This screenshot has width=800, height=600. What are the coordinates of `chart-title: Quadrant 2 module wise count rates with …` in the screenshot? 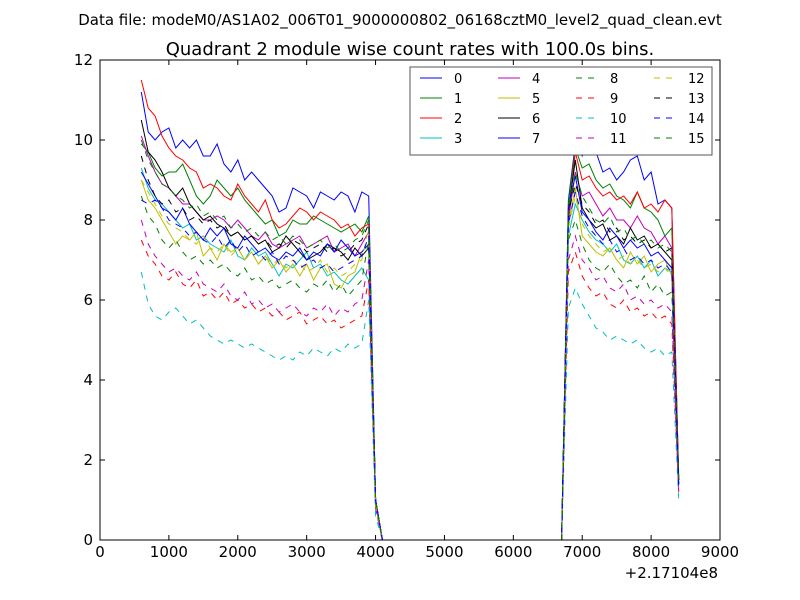 It's located at (410, 49).